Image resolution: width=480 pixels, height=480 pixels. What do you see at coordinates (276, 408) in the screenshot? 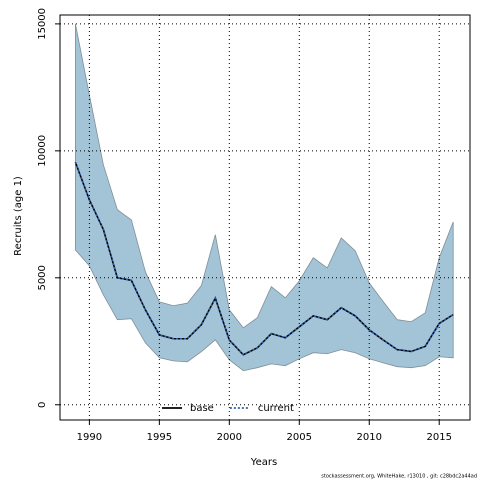
I see `legend-label: current` at bounding box center [276, 408].